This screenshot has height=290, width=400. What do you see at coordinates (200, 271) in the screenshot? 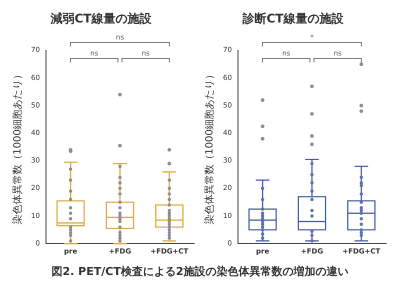
I see `caption: 図2. PET/CT検査による2施設の染色体異常数の増加の違い` at bounding box center [200, 271].